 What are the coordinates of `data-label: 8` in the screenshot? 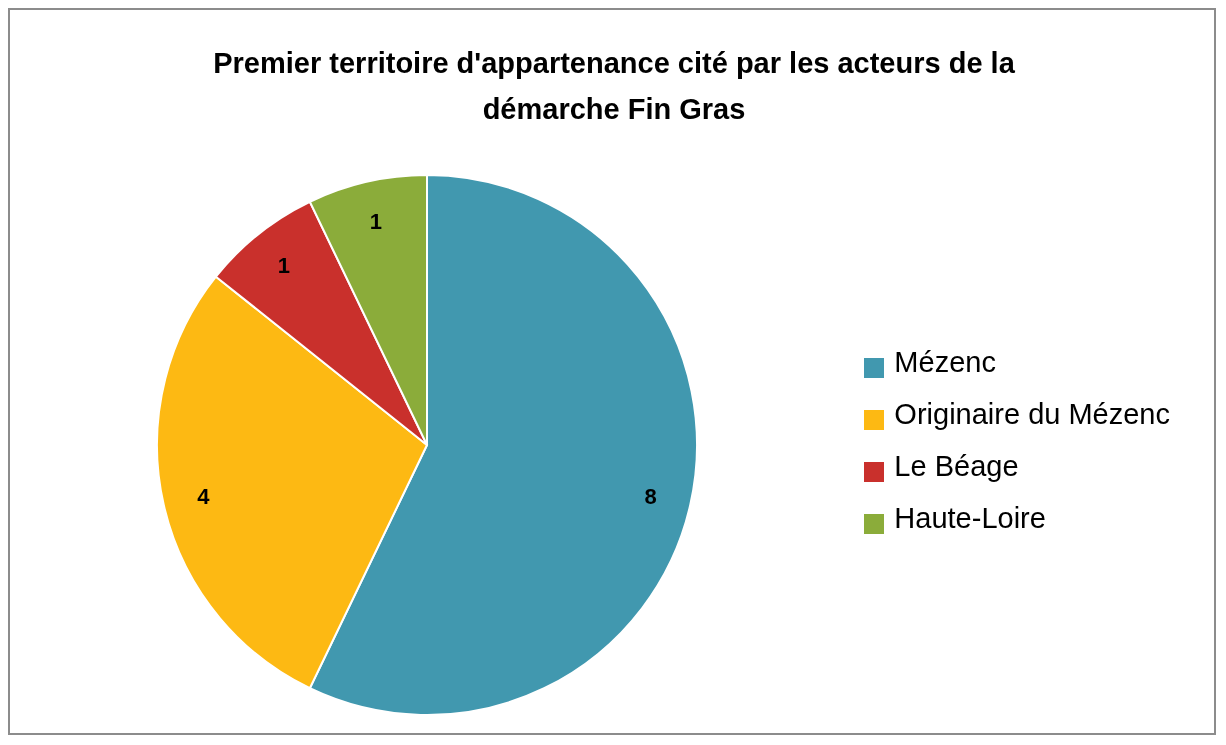 It's located at (650, 496).